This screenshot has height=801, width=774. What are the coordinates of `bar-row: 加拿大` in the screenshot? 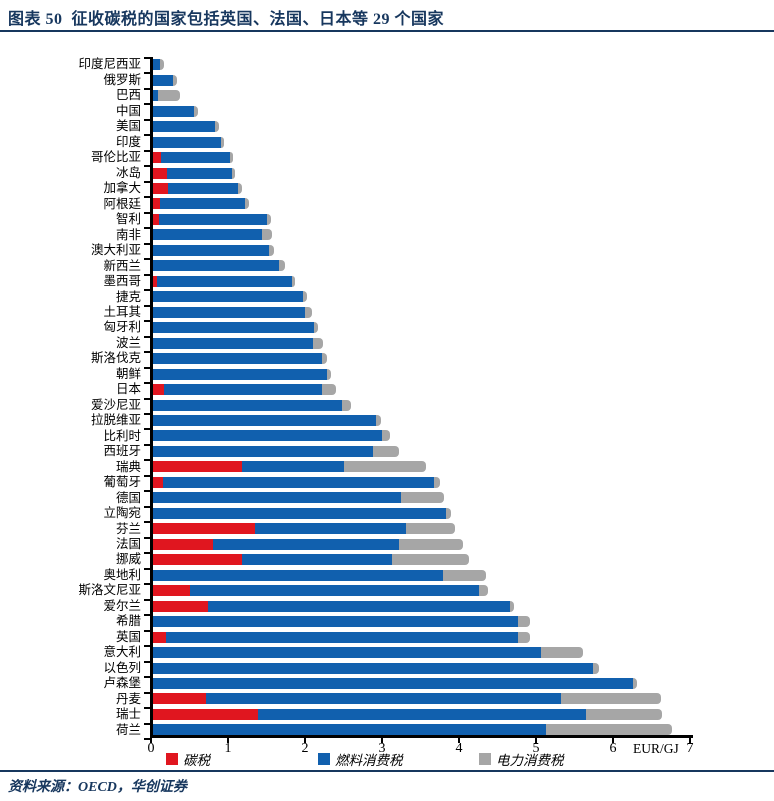 It's located at (387, 188).